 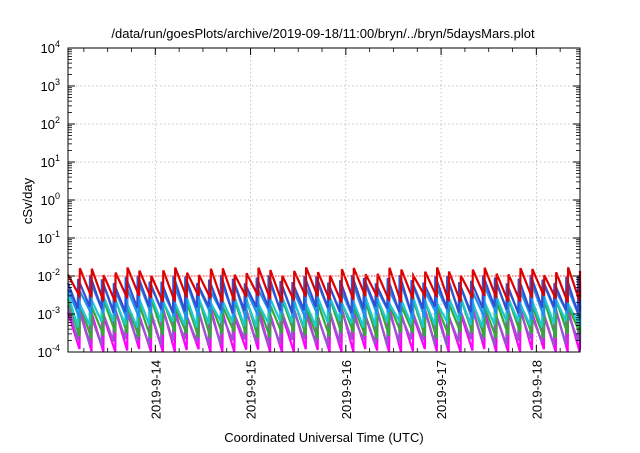 What do you see at coordinates (50, 161) in the screenshot?
I see `y-tick-label: 10¹` at bounding box center [50, 161].